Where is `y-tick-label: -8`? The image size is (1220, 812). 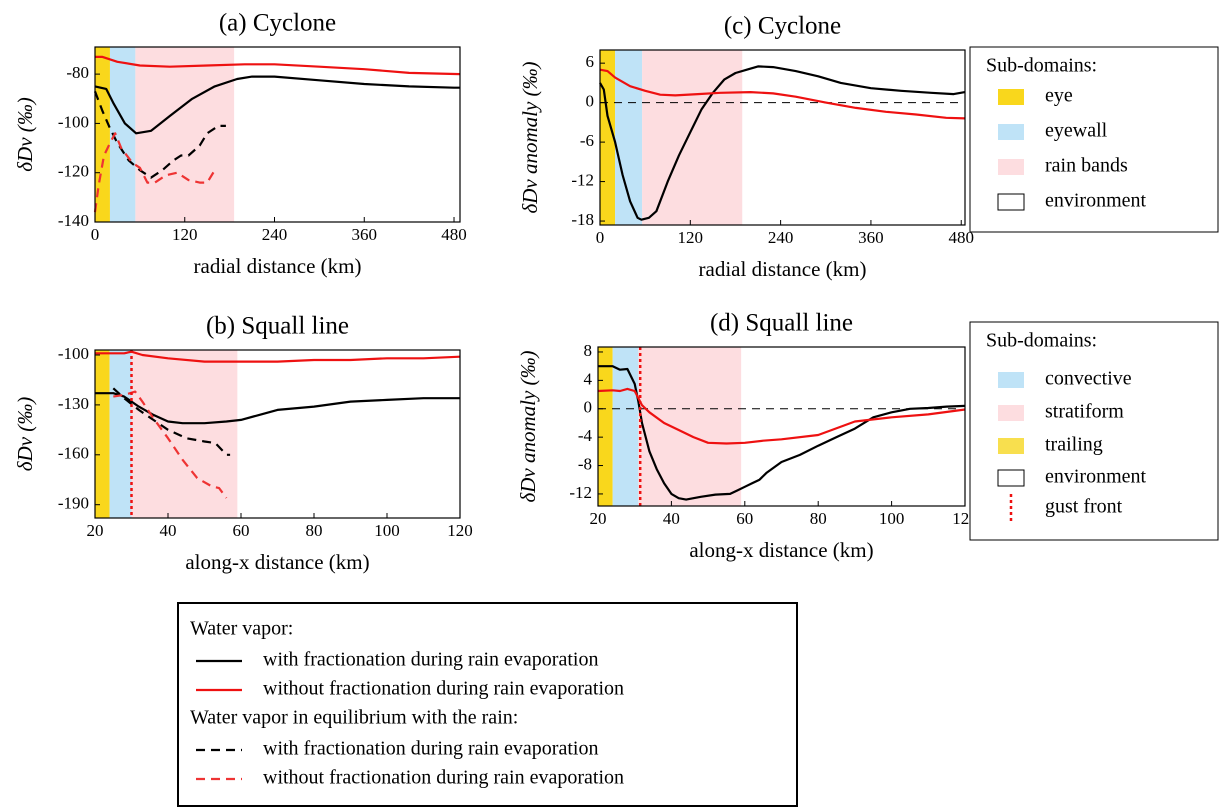 y-tick-label: -8 is located at coordinates (585, 463).